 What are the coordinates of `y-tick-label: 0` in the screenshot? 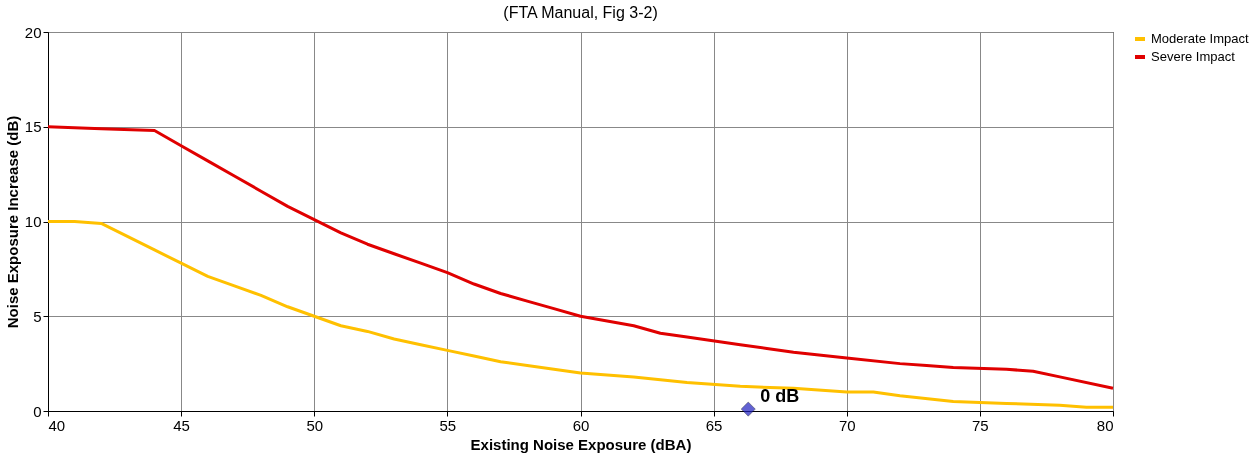 It's located at (37, 411).